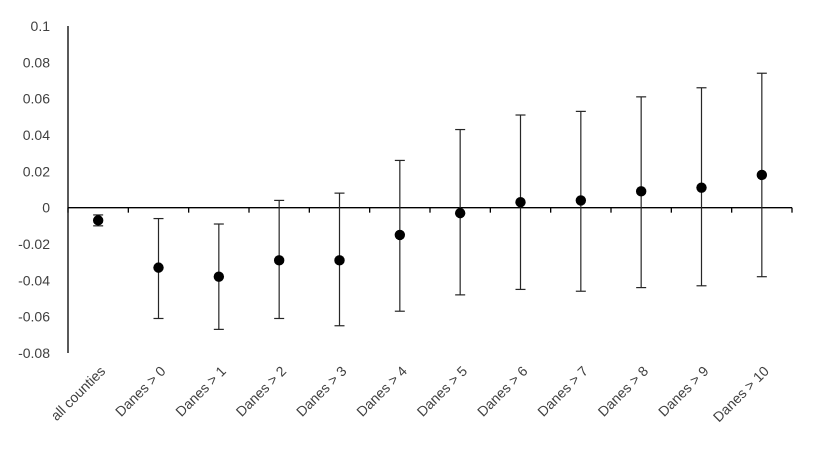  Describe the element at coordinates (502, 391) in the screenshot. I see `x-category-label: Danes > 6` at that location.